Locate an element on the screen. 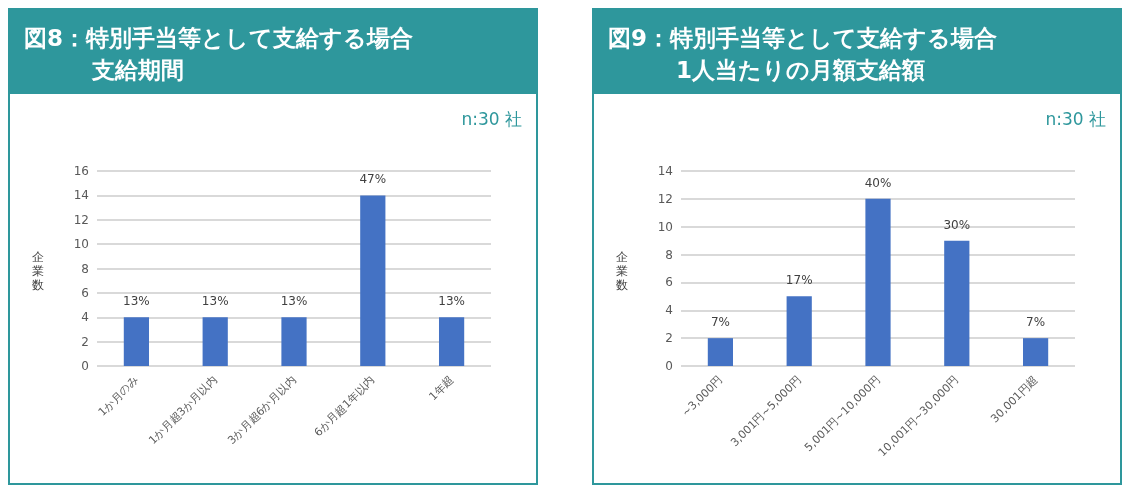  x-tick-label: 1か月超3か月以内 is located at coordinates (183, 410).